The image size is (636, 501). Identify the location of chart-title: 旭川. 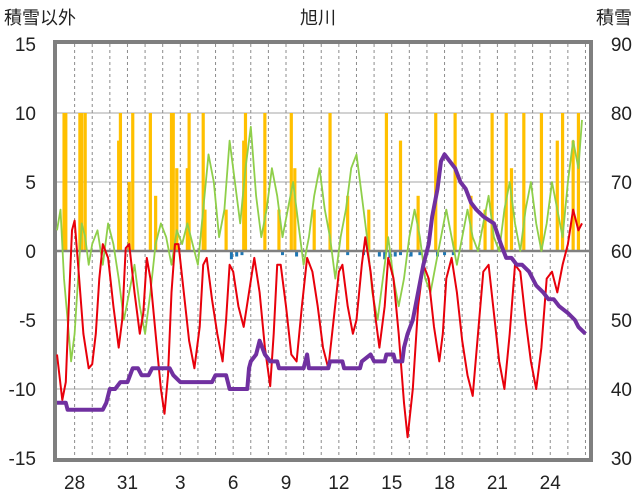
(318, 18).